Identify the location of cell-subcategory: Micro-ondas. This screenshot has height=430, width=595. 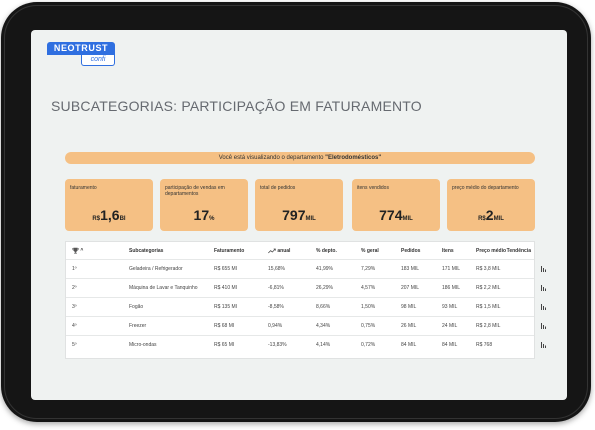
(143, 345).